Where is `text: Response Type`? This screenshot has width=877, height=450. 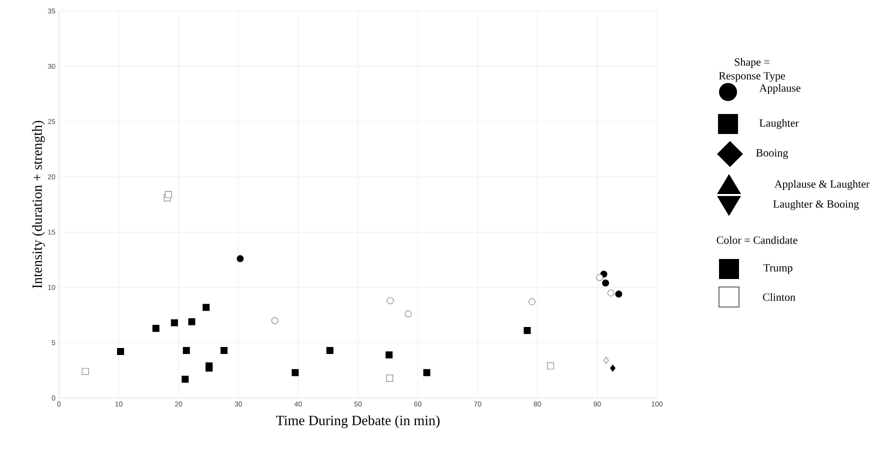 text: Response Type is located at coordinates (752, 77).